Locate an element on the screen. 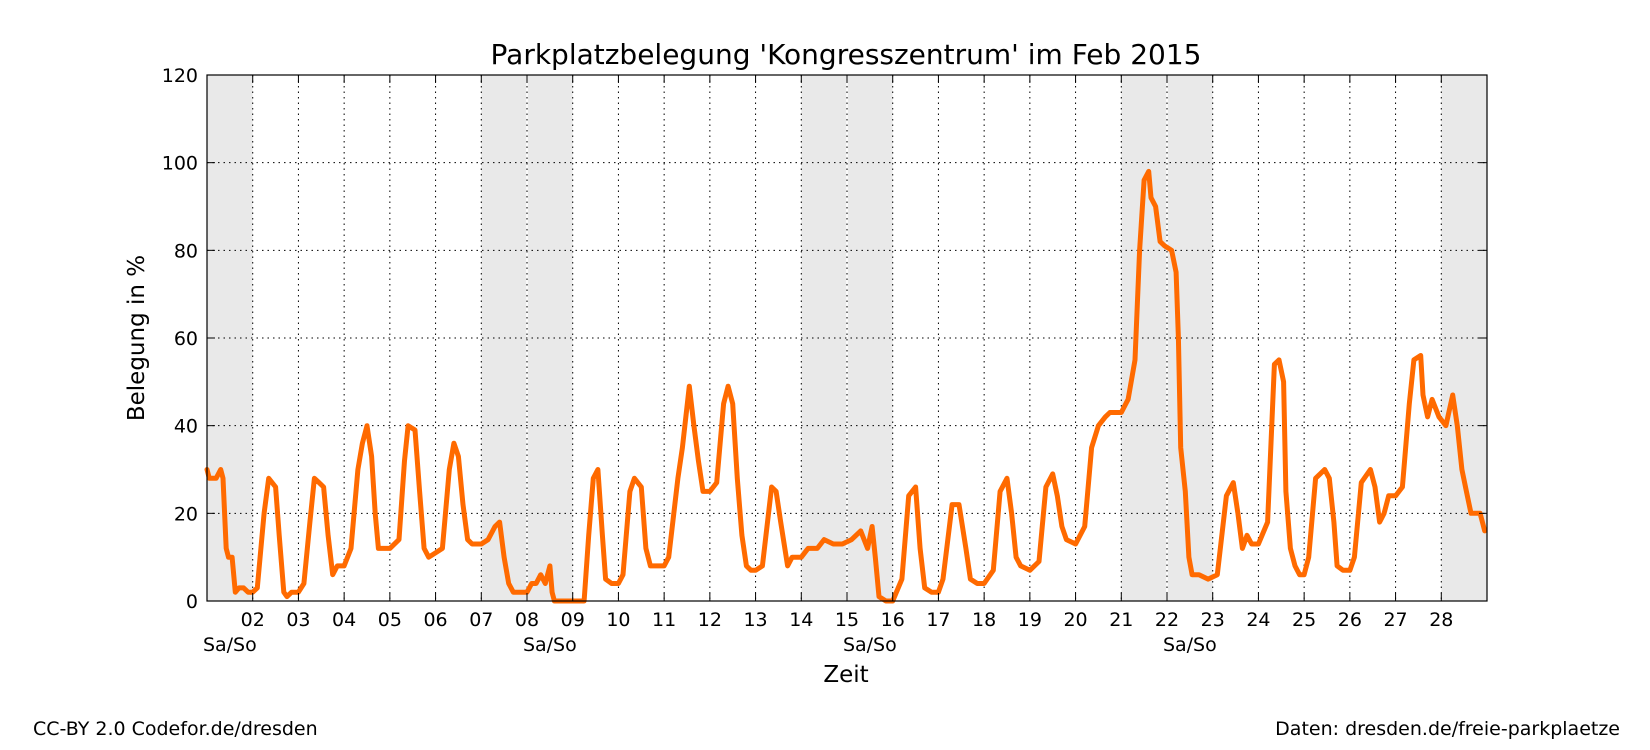 The height and width of the screenshot is (750, 1650). x-tick-label: 20 is located at coordinates (1075, 620).